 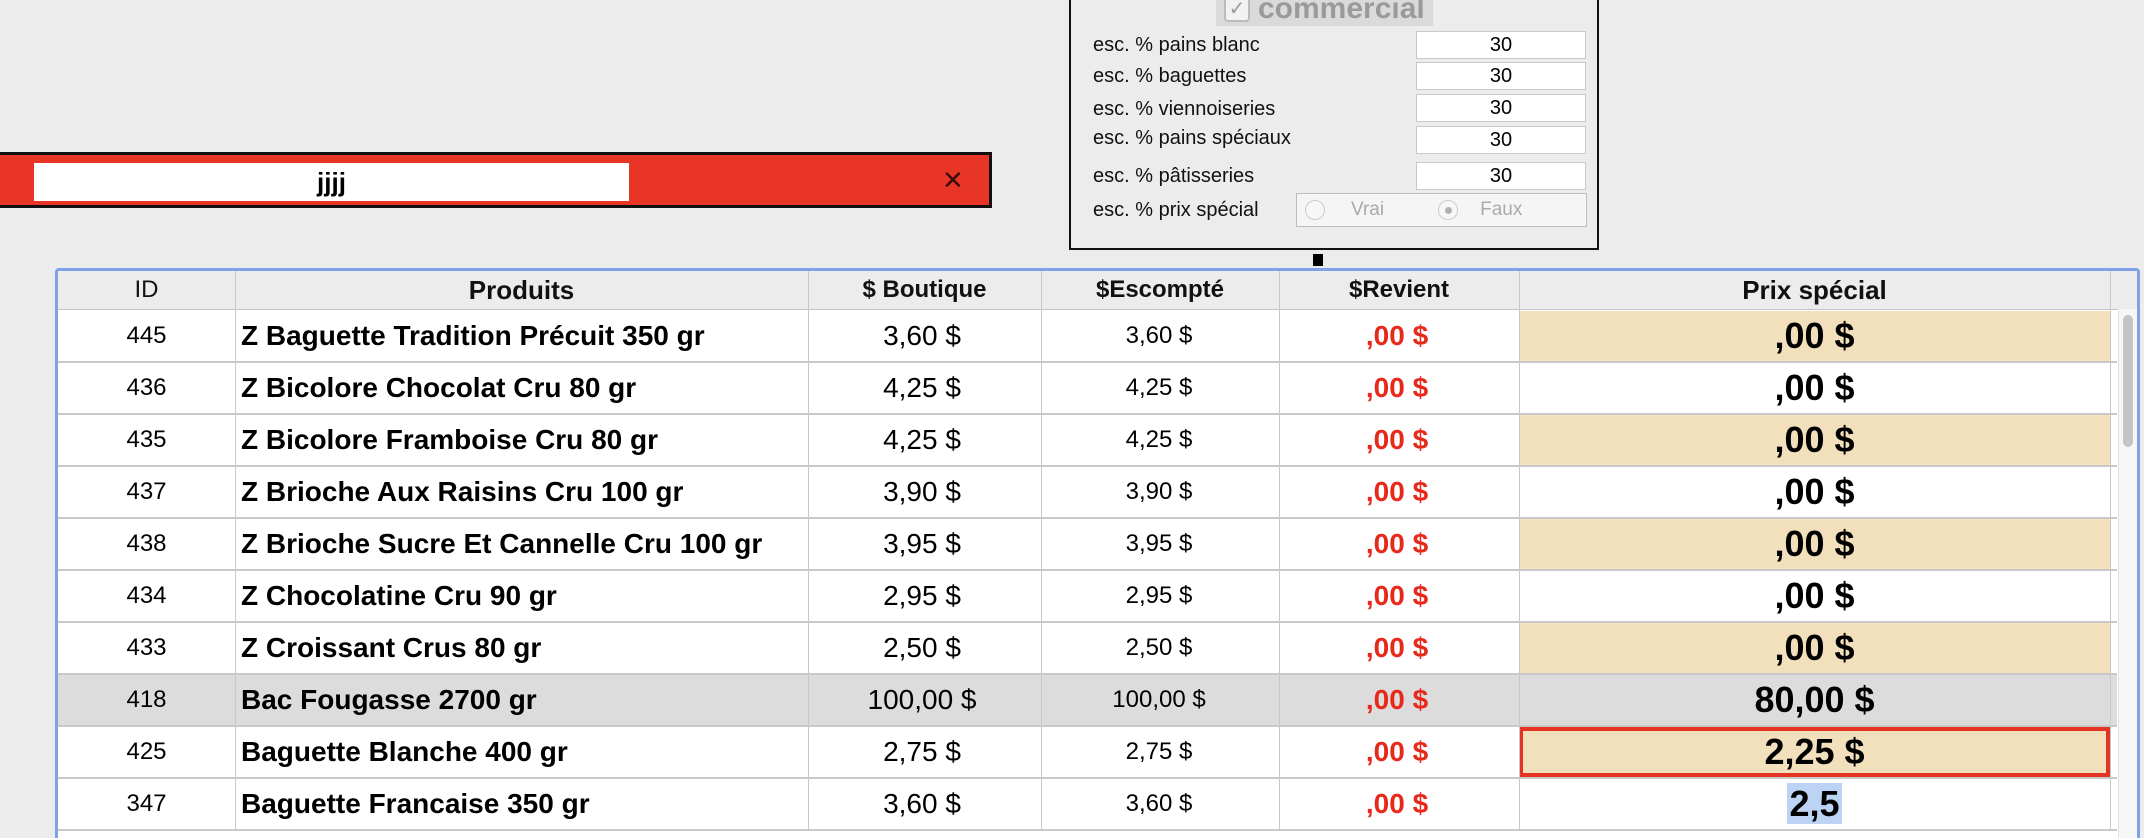 I want to click on cell-prix-special: 80,00 $, so click(x=1814, y=699).